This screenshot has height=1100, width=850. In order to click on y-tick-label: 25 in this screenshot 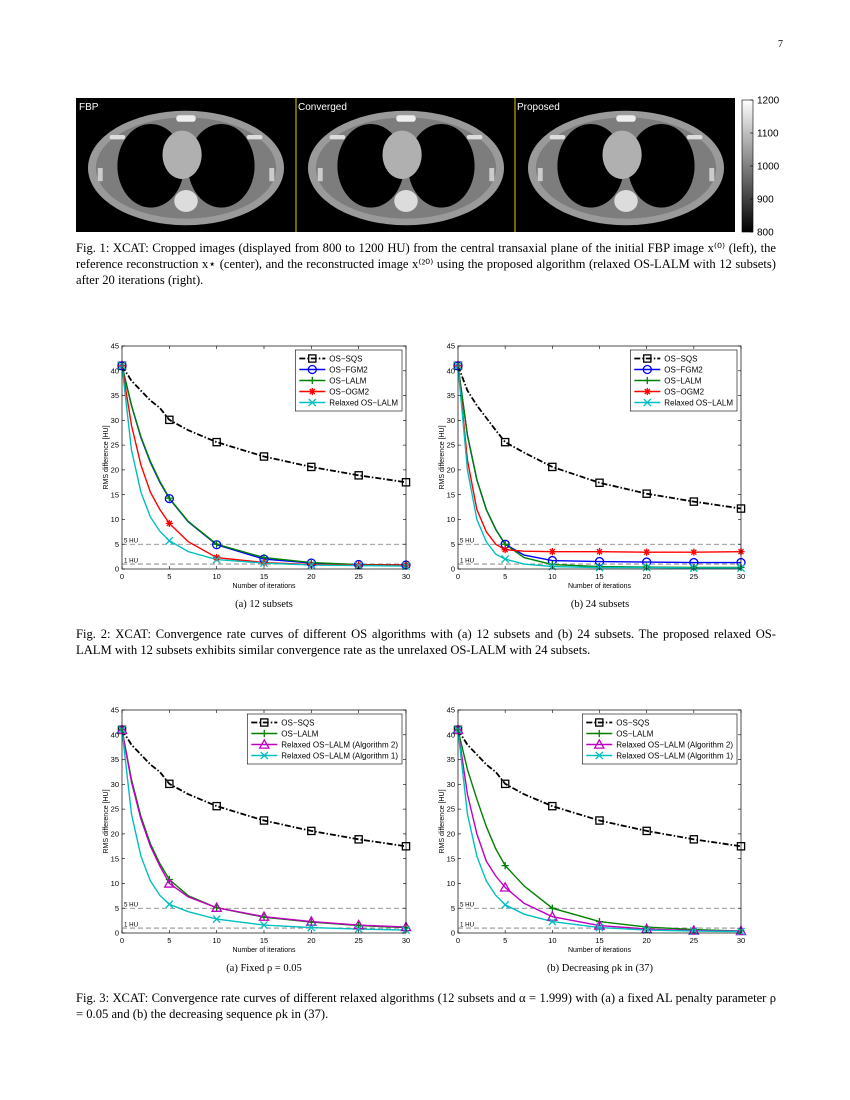, I will do `click(451, 809)`.